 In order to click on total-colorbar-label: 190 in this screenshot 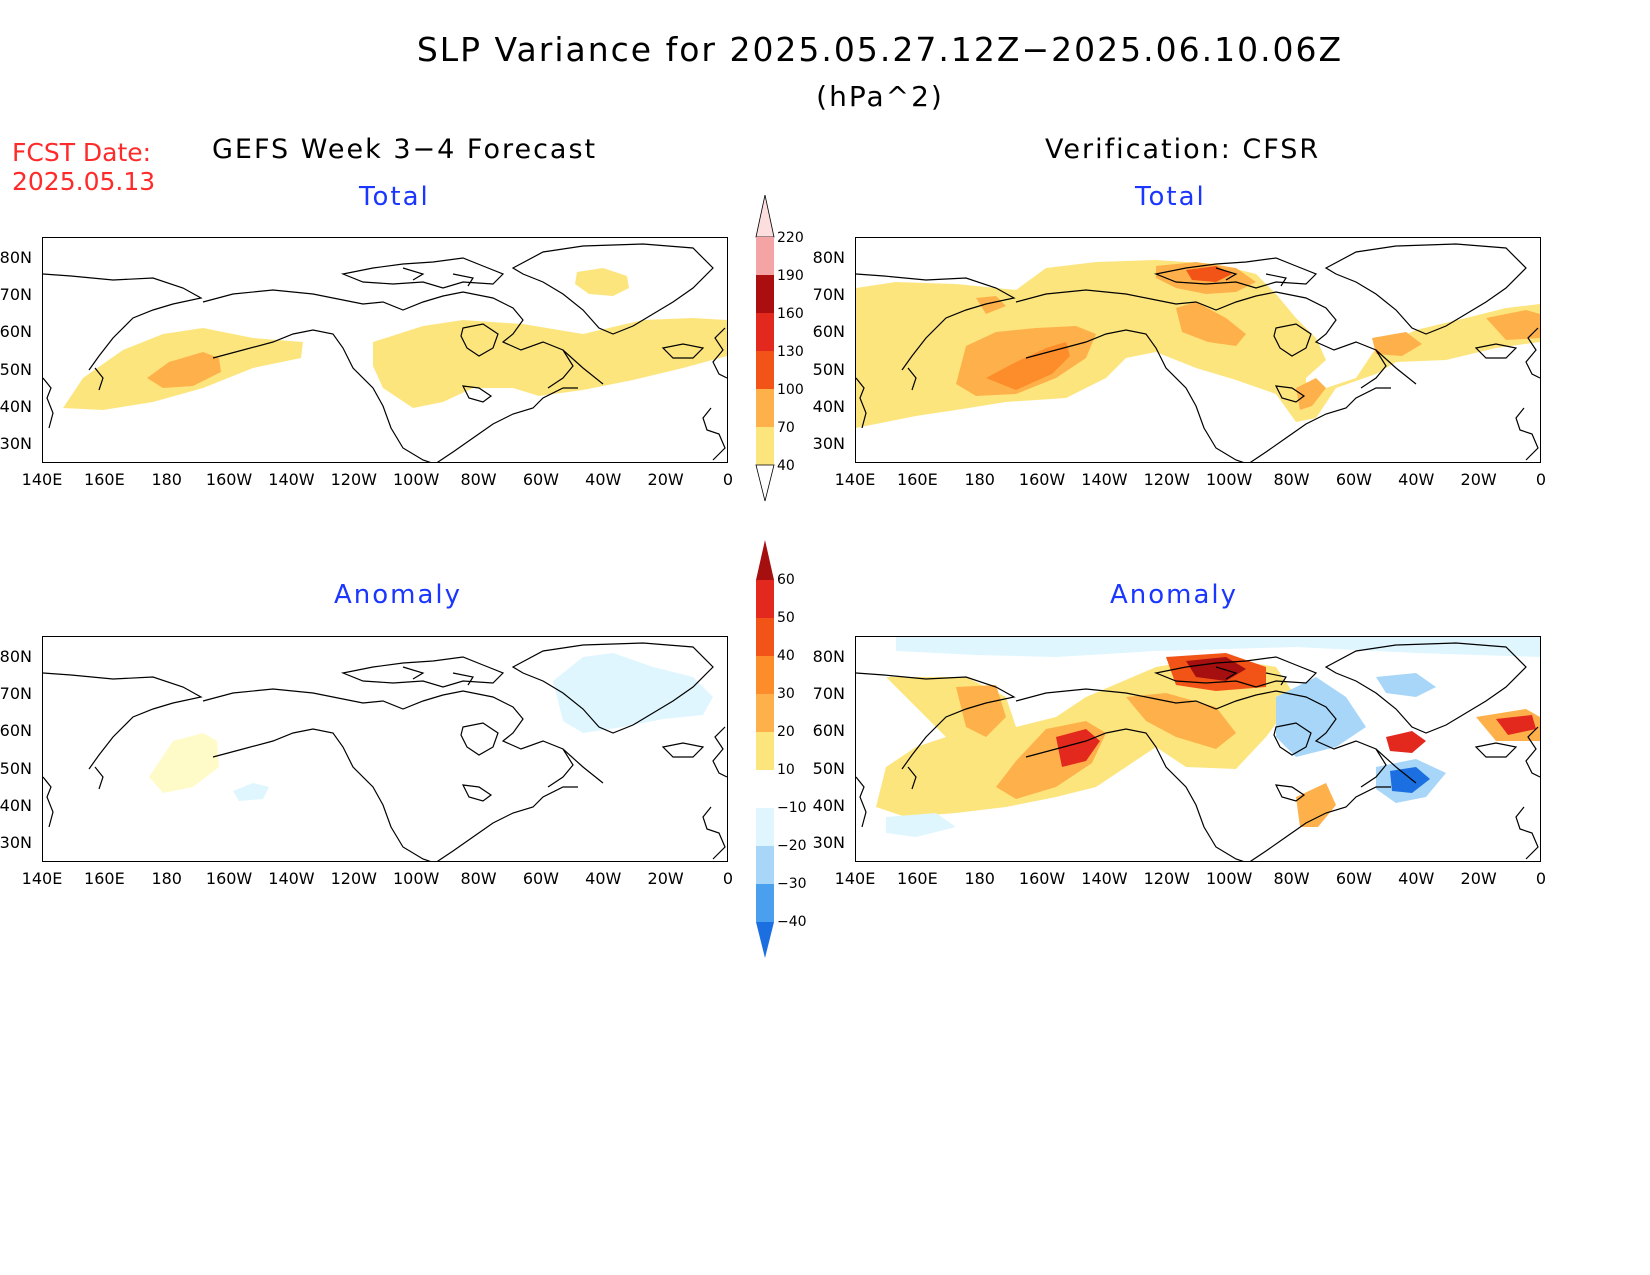, I will do `click(790, 276)`.